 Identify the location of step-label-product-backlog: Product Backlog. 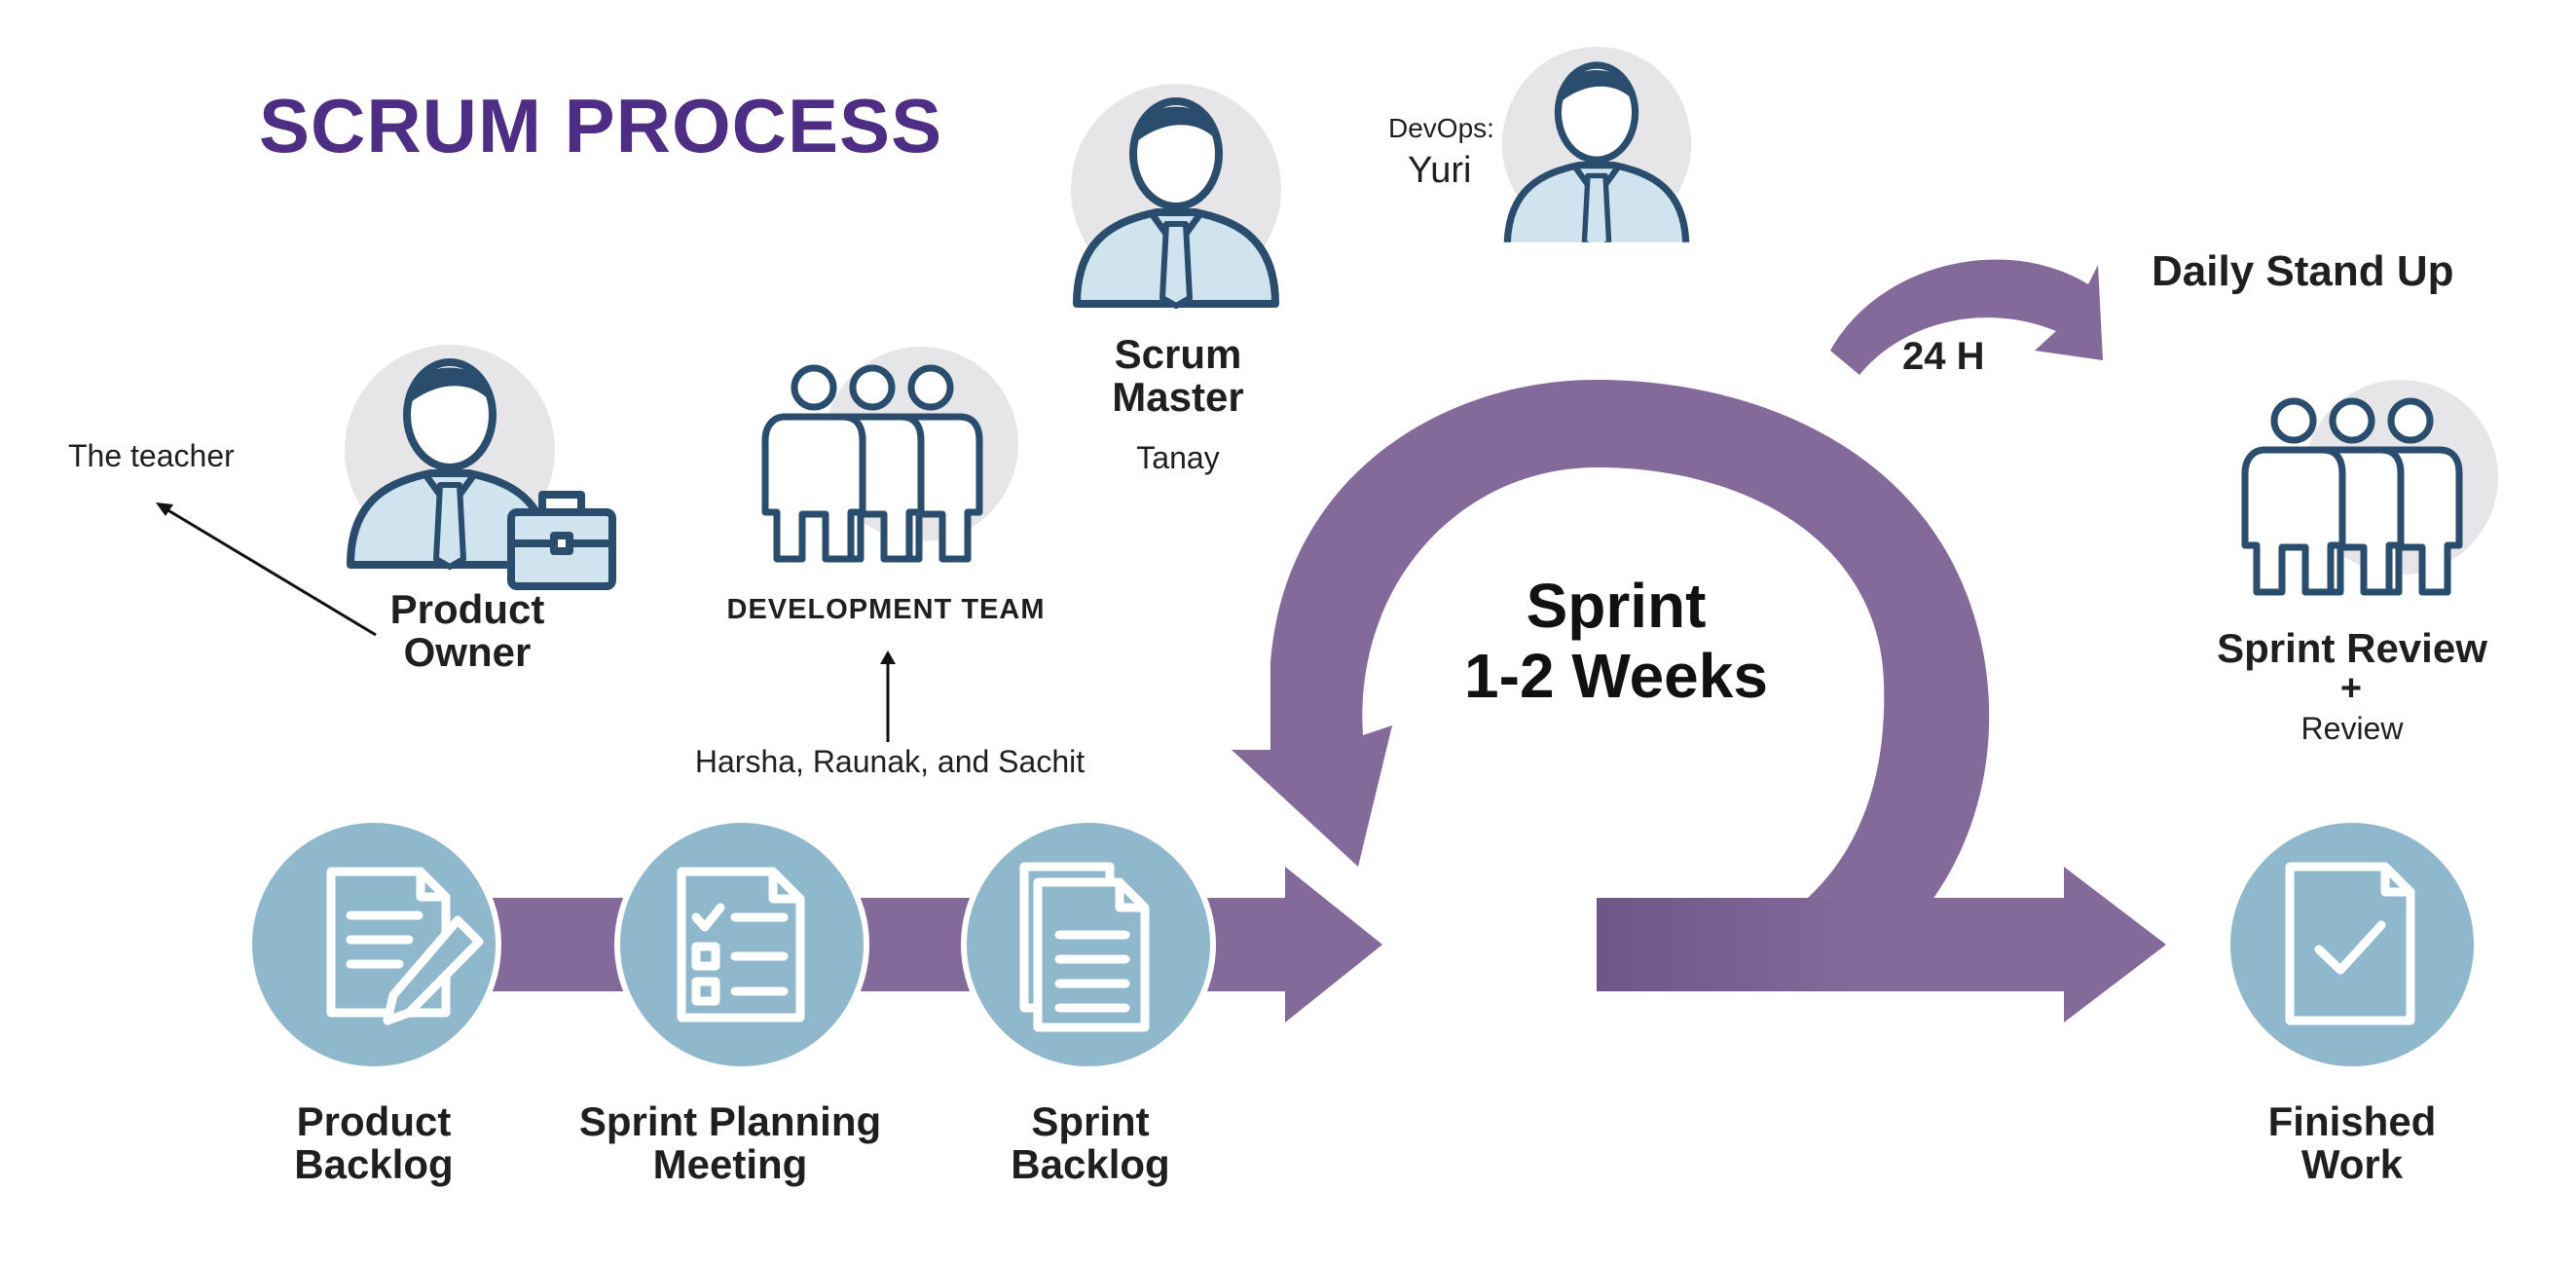
(374, 1143).